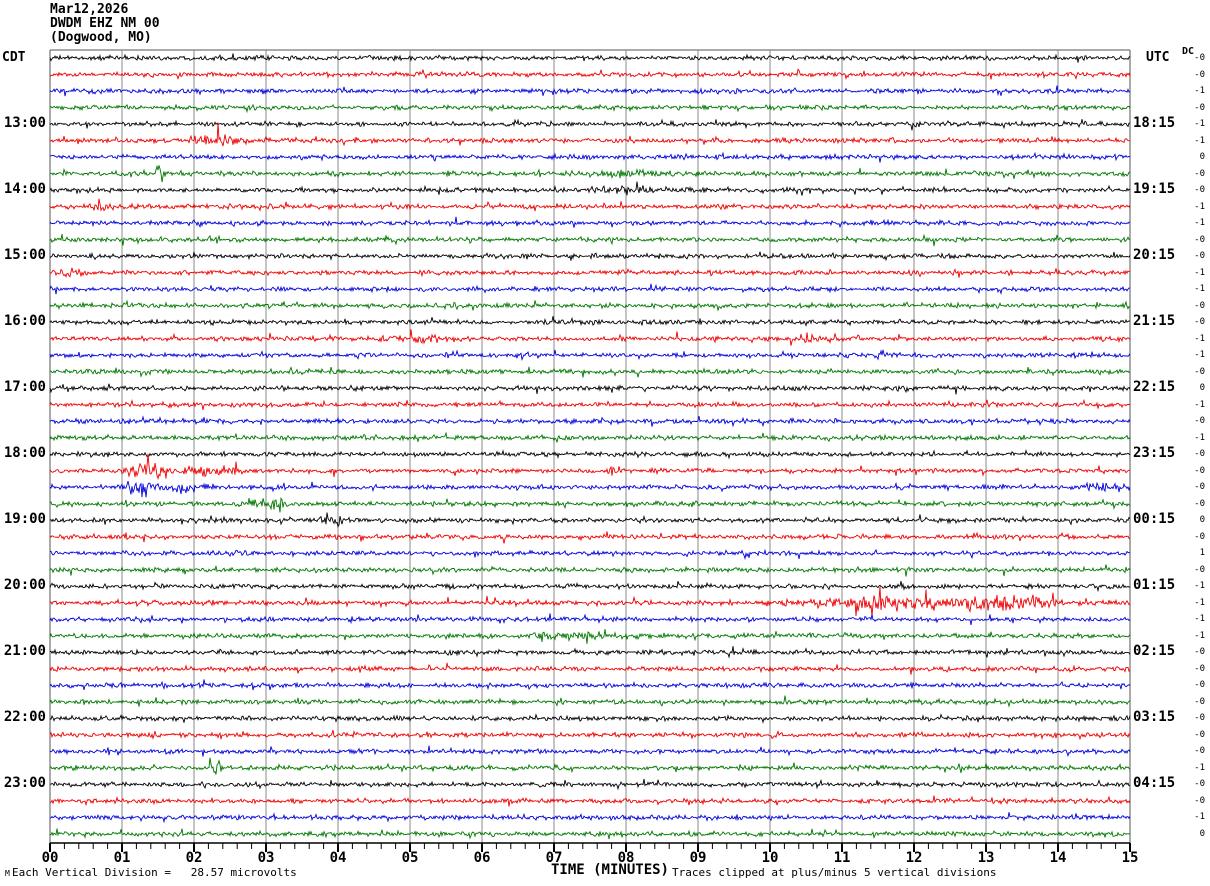 This screenshot has width=1210, height=886. What do you see at coordinates (1154, 321) in the screenshot?
I see `utc-hour-label: 21:15` at bounding box center [1154, 321].